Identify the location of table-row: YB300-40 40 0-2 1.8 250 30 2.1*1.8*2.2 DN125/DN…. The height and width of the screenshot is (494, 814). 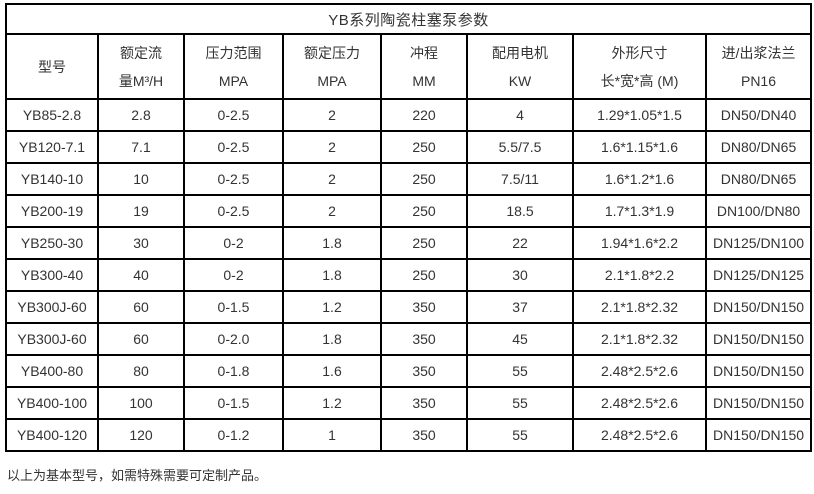
(409, 275).